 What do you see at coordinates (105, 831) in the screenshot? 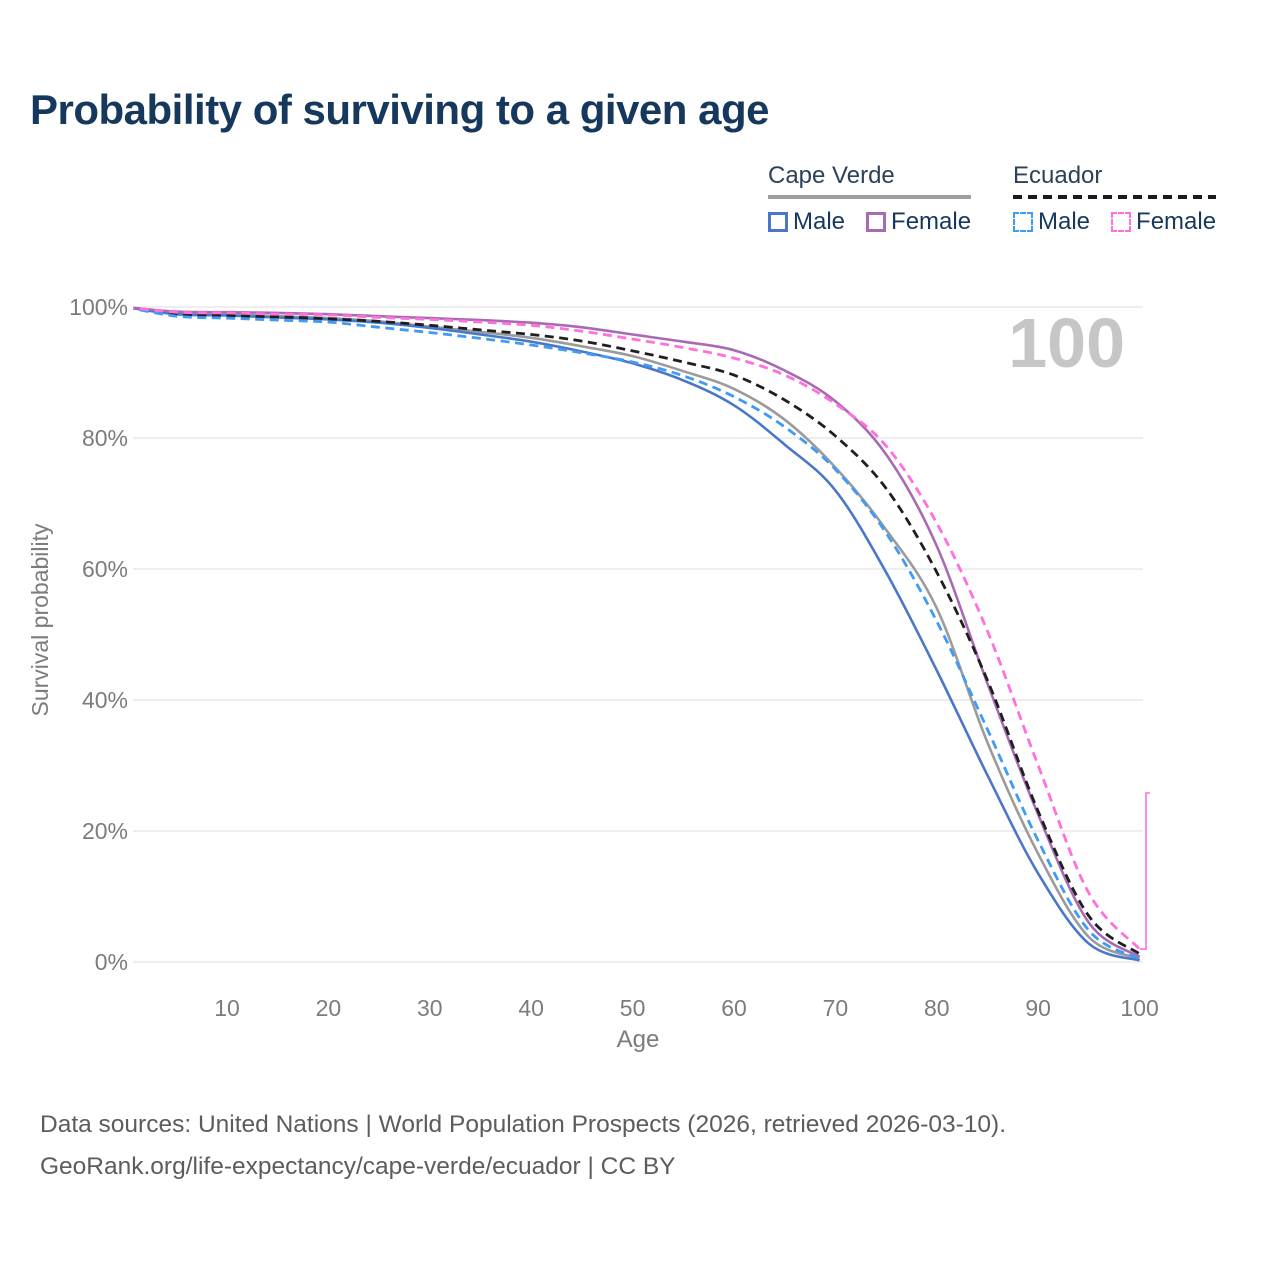
I see `y-tick-label: 20%` at bounding box center [105, 831].